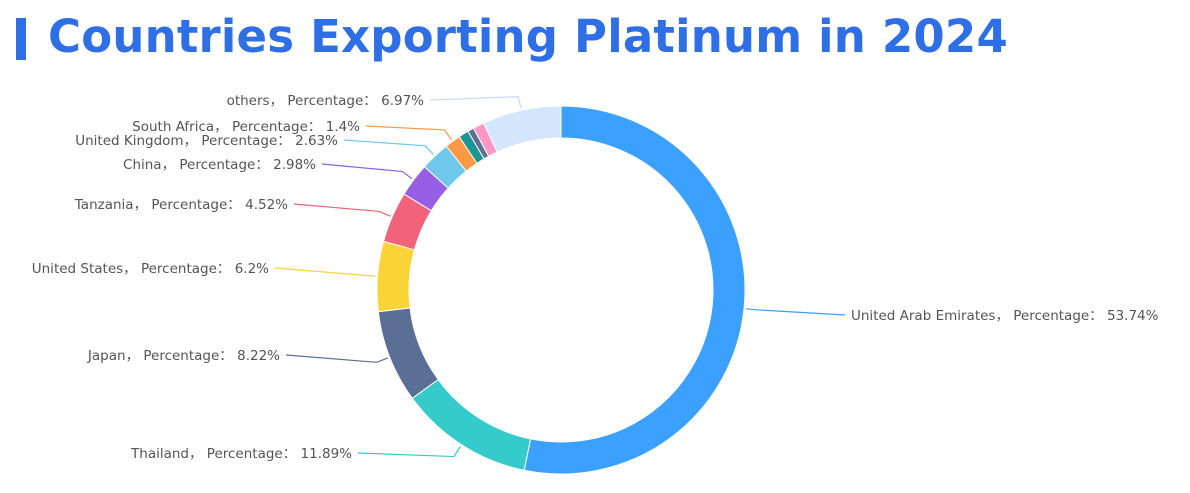 The height and width of the screenshot is (493, 1190). Describe the element at coordinates (522, 129) in the screenshot. I see `slice-others` at that location.